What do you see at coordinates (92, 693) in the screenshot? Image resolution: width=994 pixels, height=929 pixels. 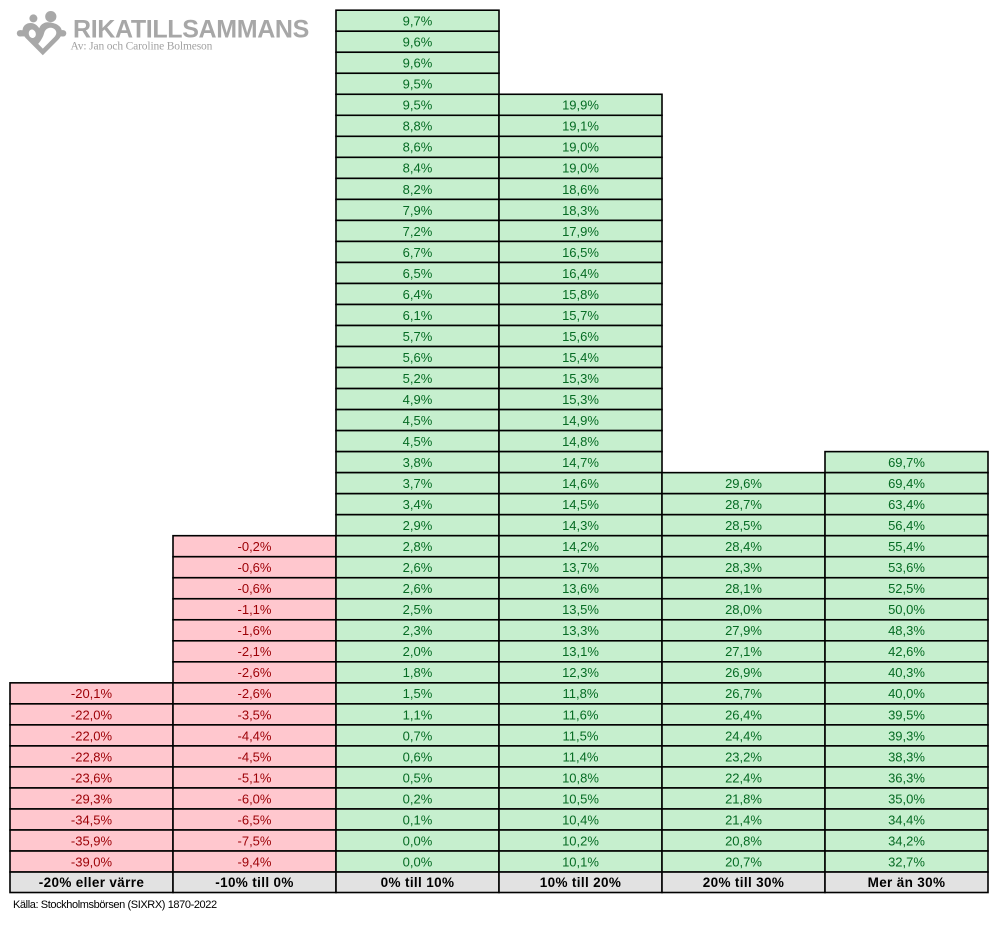 I see `svg-text: -20,1%` at bounding box center [92, 693].